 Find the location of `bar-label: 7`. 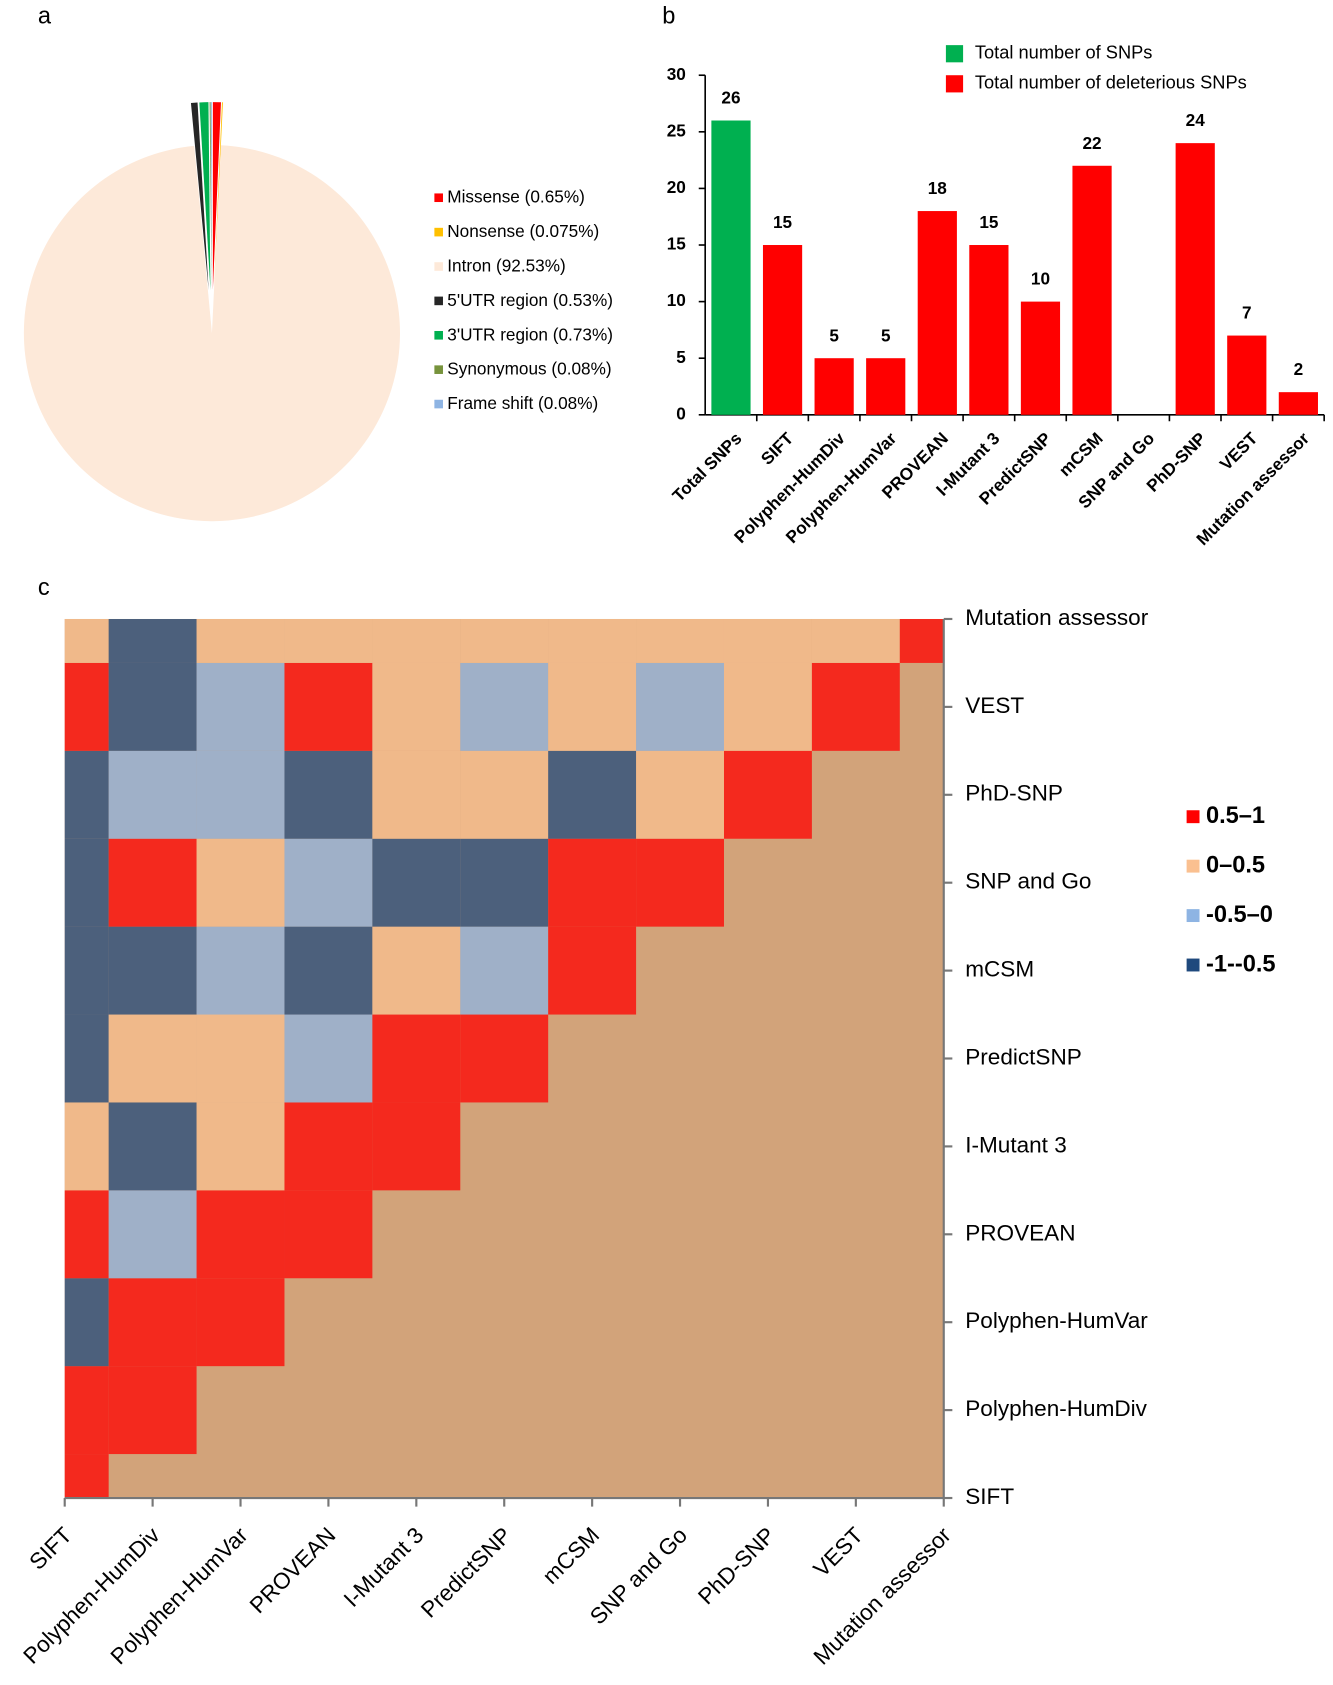

bar-label: 7 is located at coordinates (1247, 313).